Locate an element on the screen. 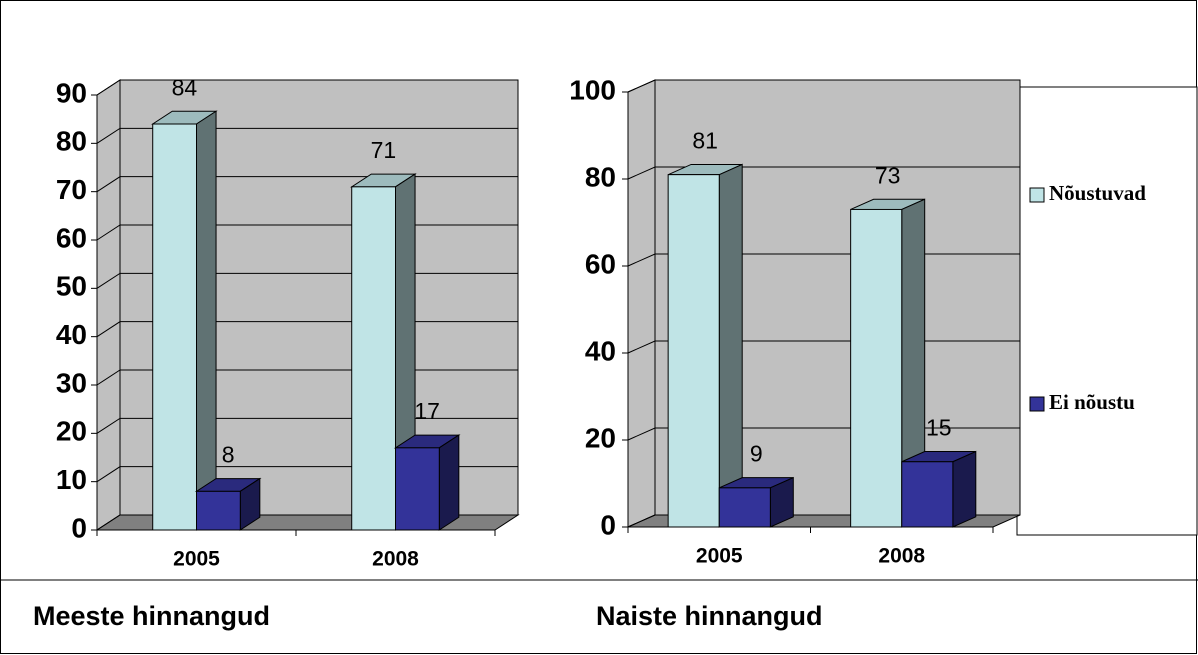  legend-box is located at coordinates (1107, 311).